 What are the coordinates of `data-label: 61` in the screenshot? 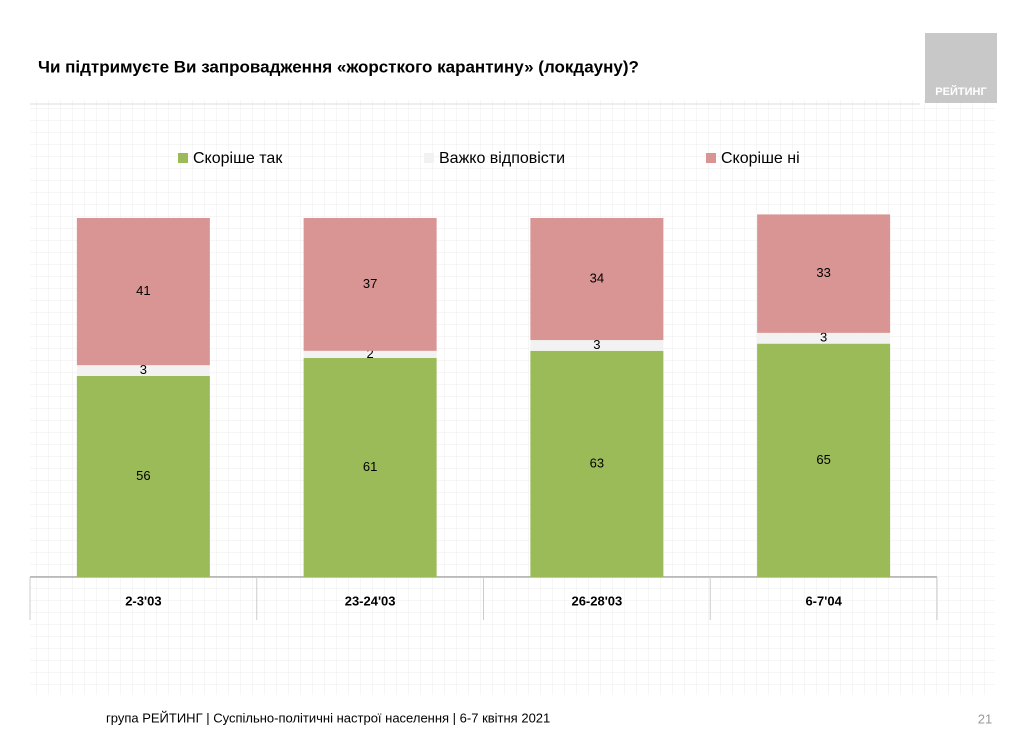 It's located at (370, 466).